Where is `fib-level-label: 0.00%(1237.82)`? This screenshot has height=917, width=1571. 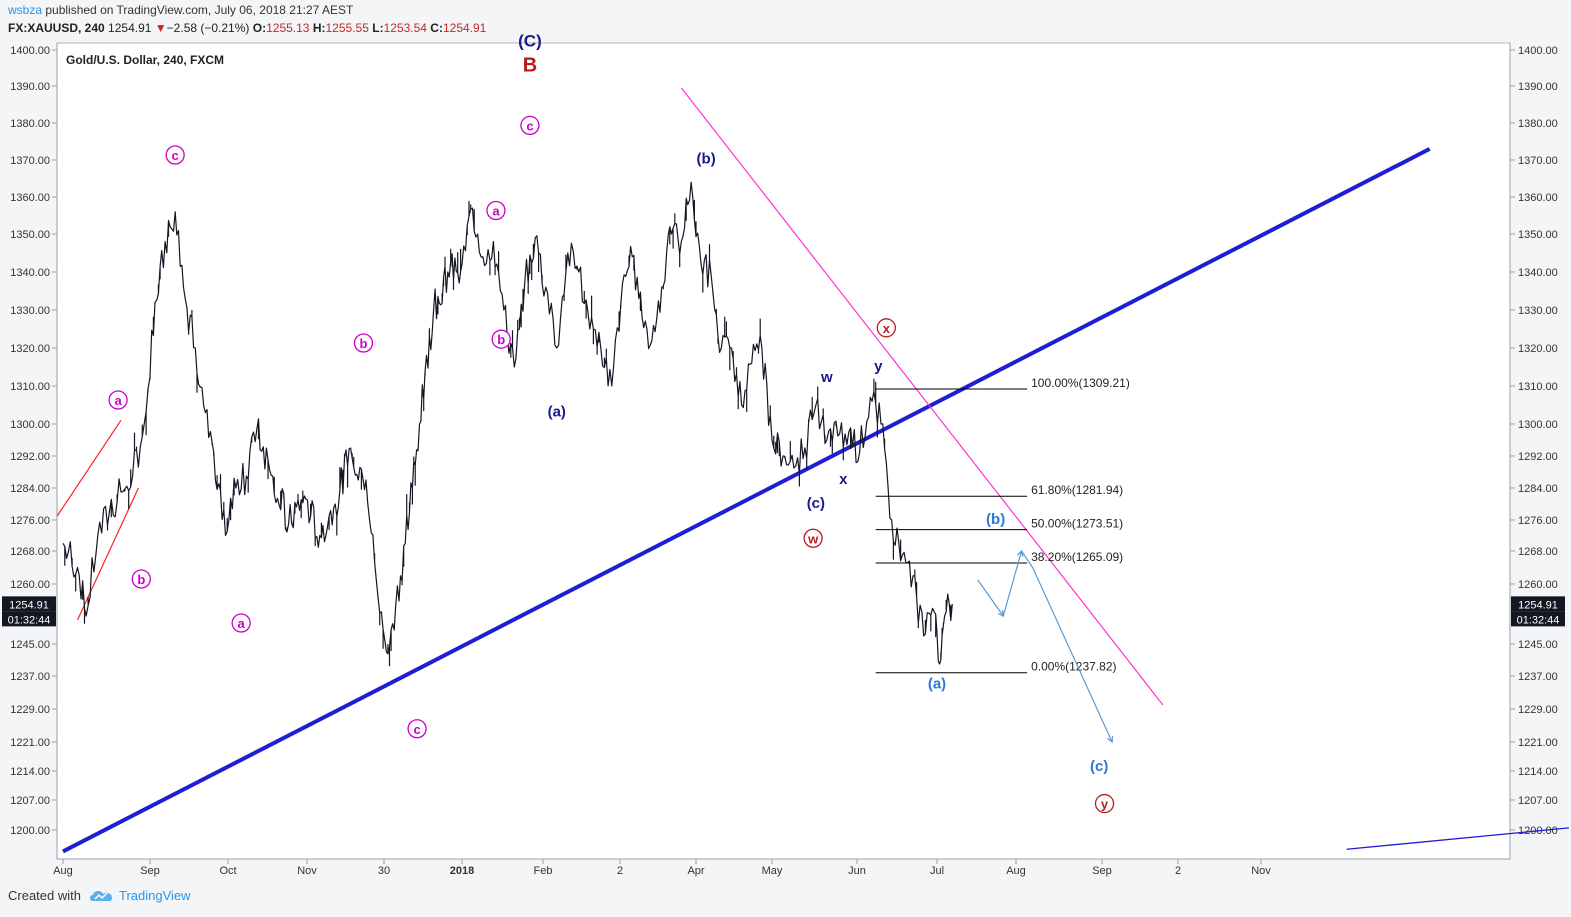
fib-level-label: 0.00%(1237.82) is located at coordinates (1073, 667).